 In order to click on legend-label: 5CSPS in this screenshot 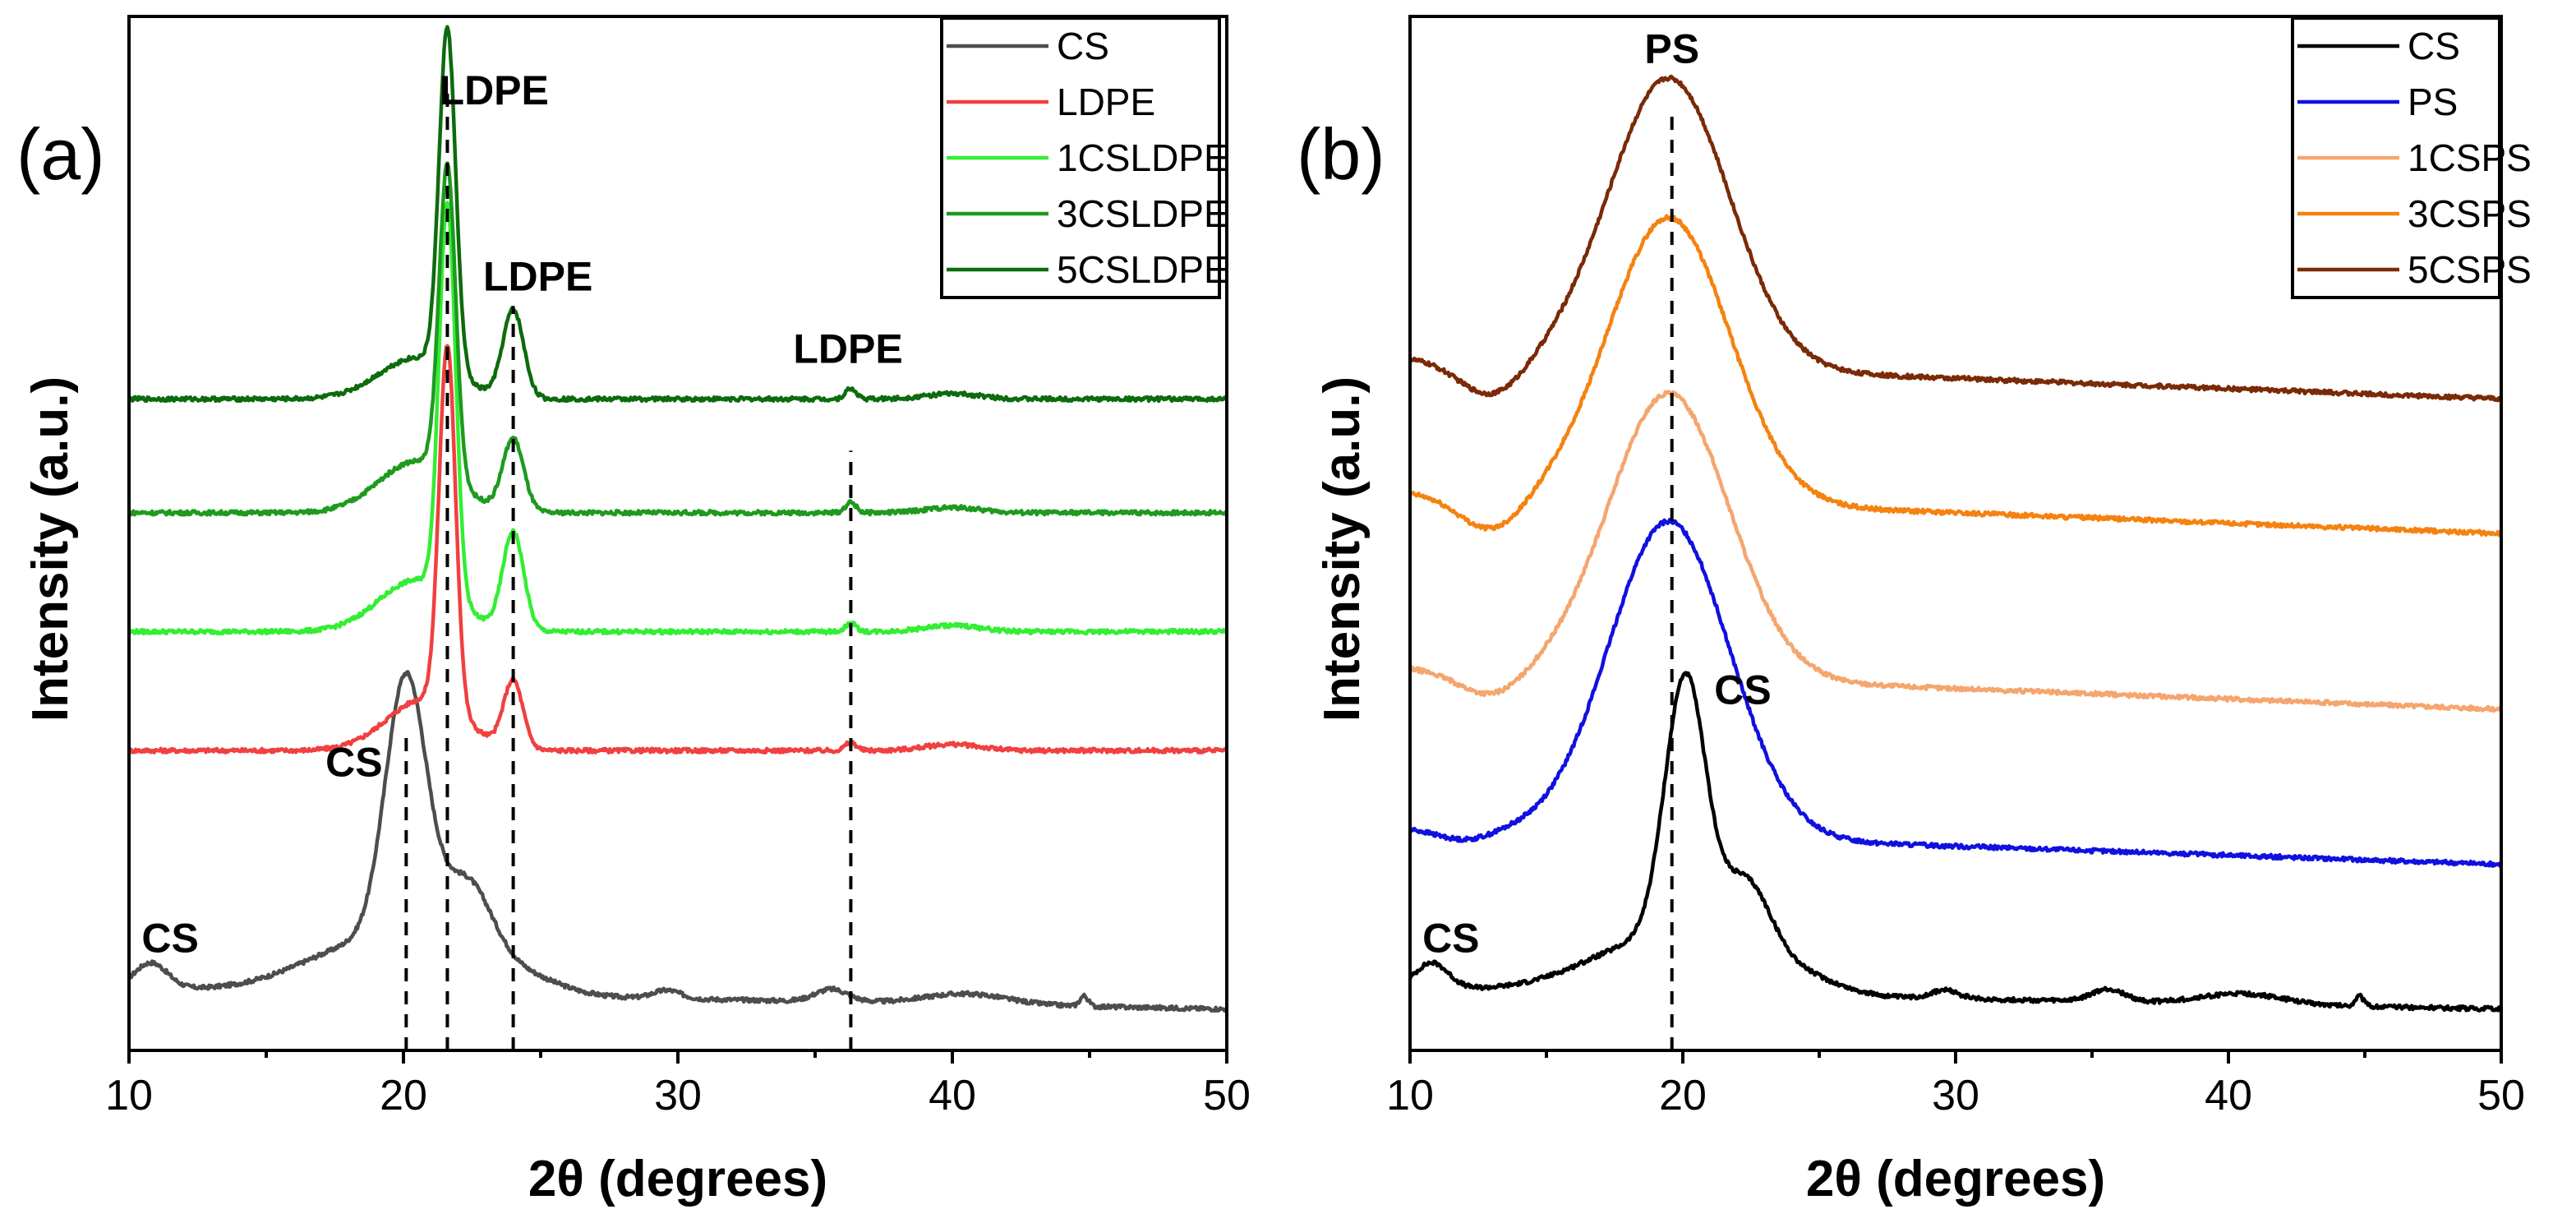, I will do `click(2470, 269)`.